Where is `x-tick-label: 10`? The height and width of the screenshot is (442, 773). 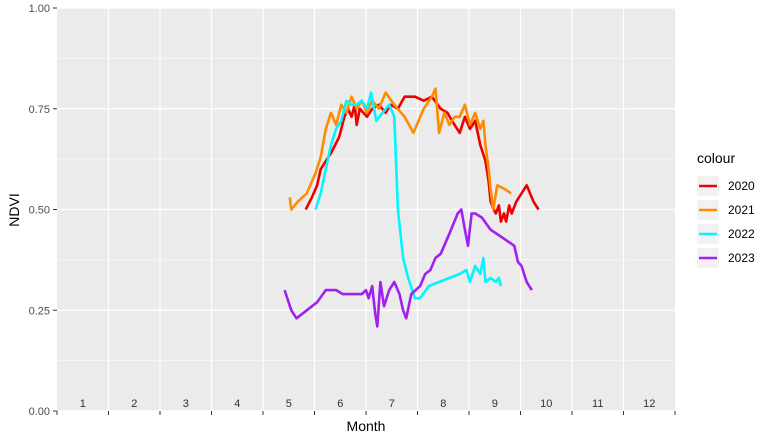
x-tick-label: 10 is located at coordinates (546, 404).